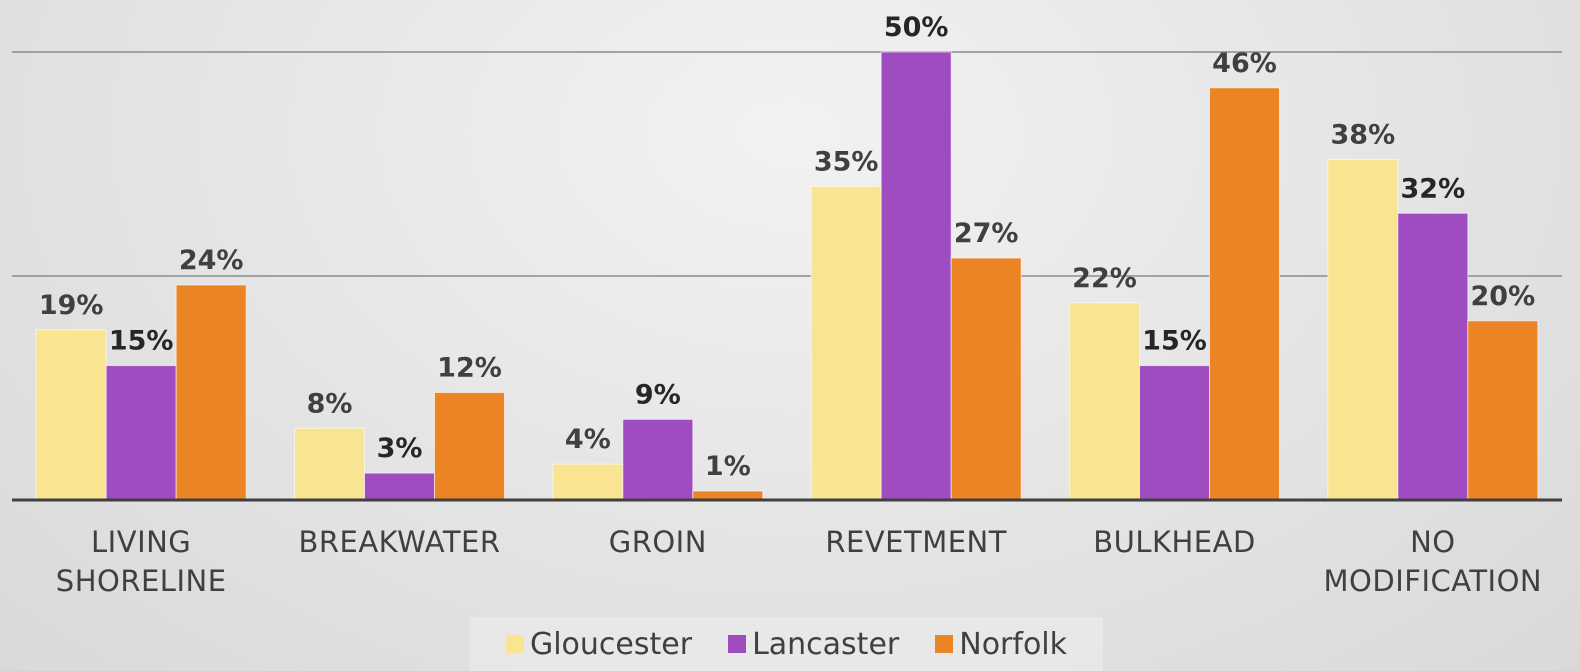 The width and height of the screenshot is (1580, 671). I want to click on legend: Gloucester Lancaster Norfolk, so click(786, 644).